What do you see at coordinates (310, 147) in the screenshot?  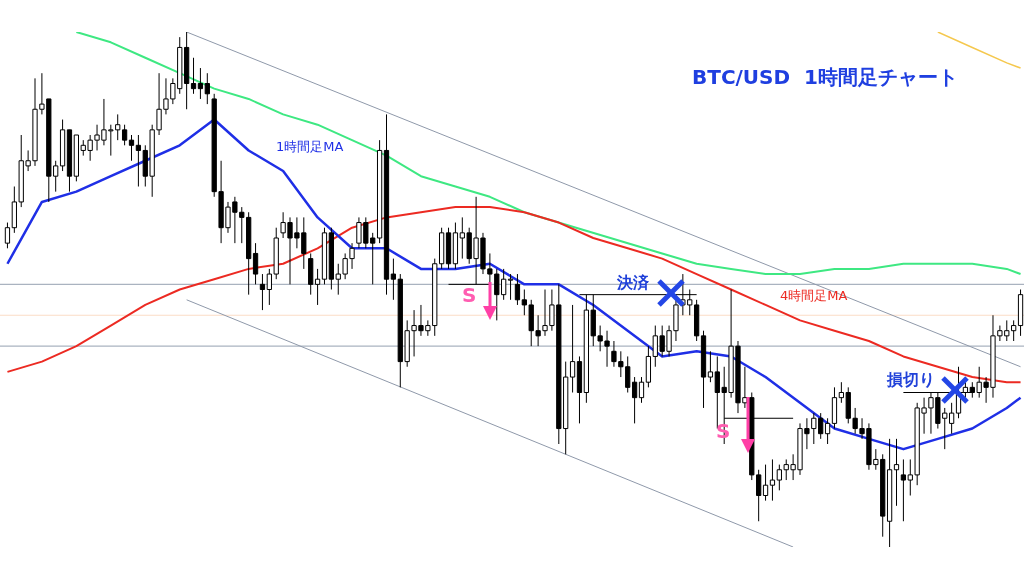 I see `series-label: 1時間足MA` at bounding box center [310, 147].